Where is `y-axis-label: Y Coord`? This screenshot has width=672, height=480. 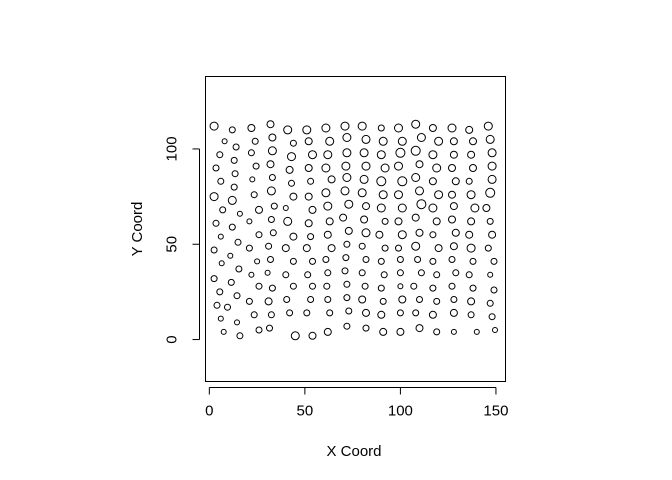 y-axis-label: Y Coord is located at coordinates (137, 229).